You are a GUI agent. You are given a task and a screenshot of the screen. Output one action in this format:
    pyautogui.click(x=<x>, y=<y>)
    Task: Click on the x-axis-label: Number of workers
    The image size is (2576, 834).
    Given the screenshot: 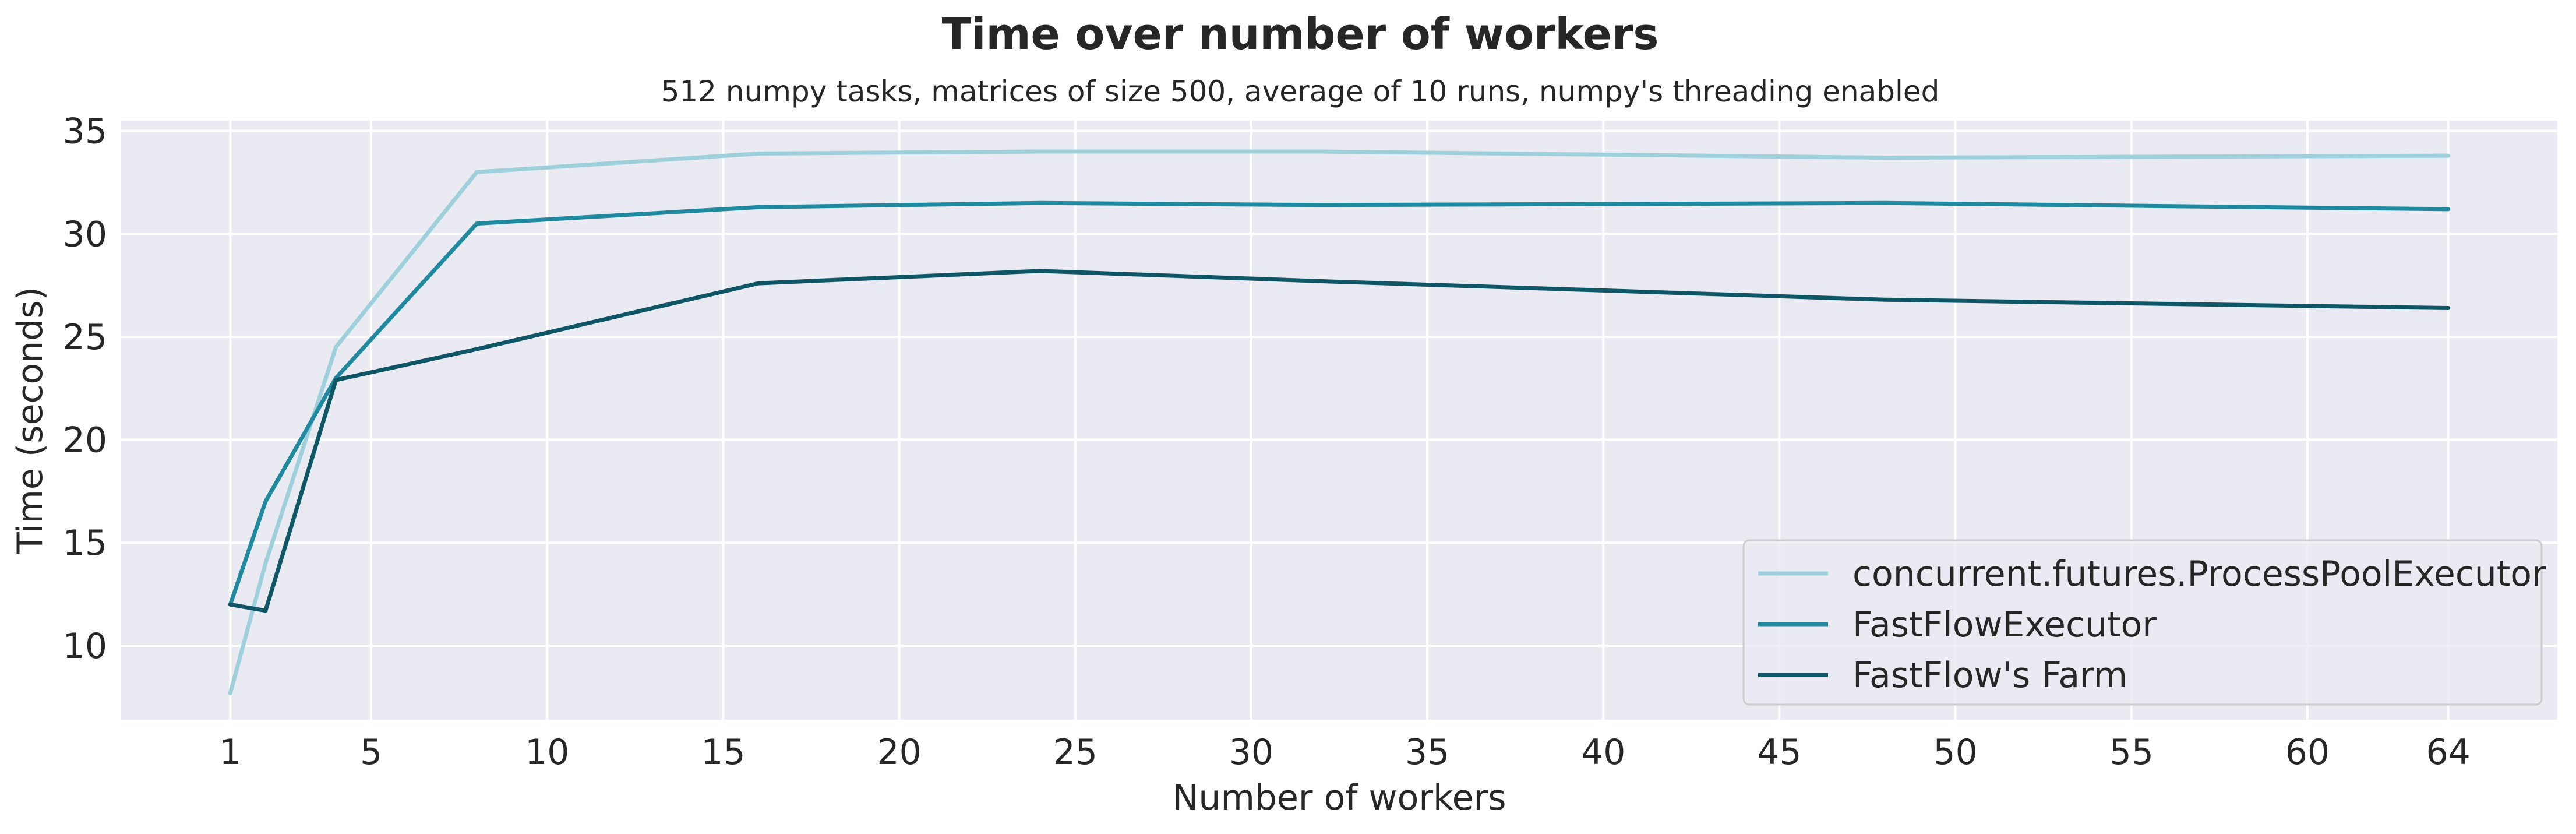 What is the action you would take?
    pyautogui.click(x=1339, y=797)
    